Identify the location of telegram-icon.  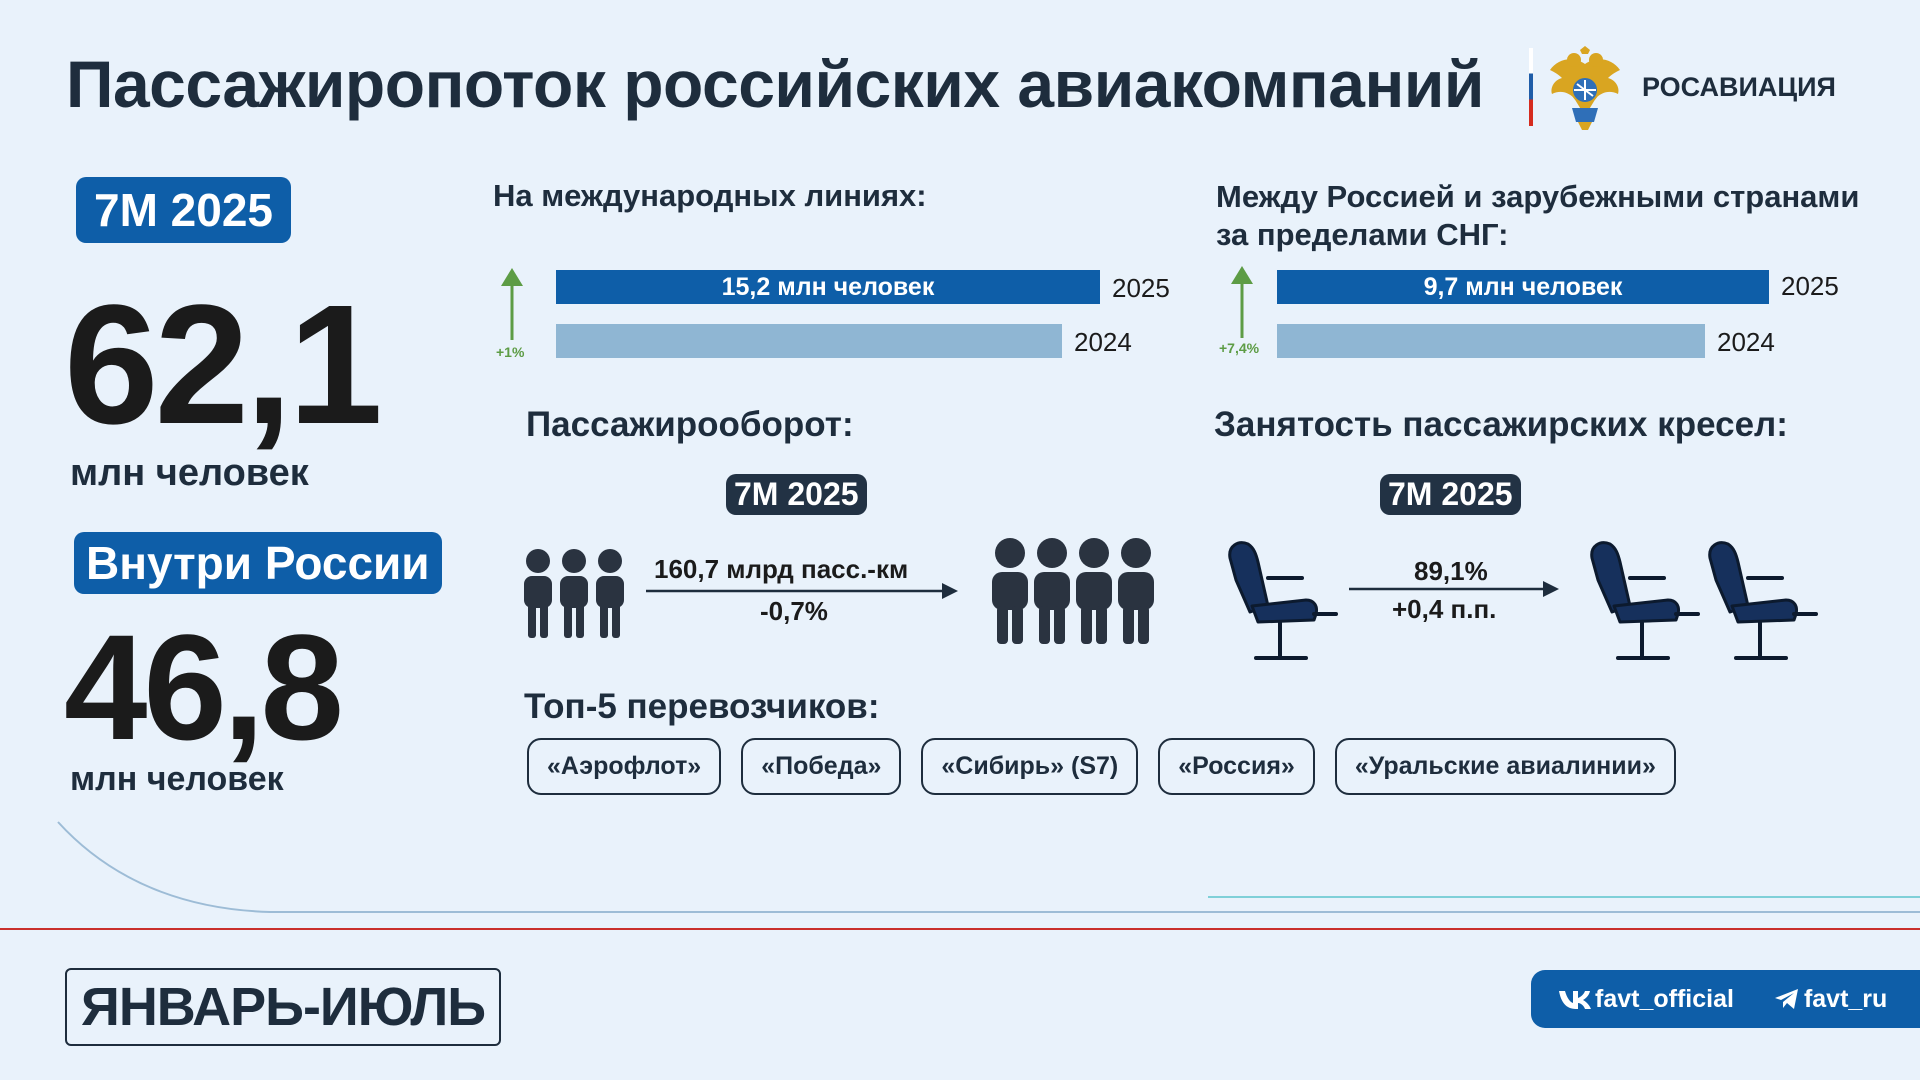
(1786, 999).